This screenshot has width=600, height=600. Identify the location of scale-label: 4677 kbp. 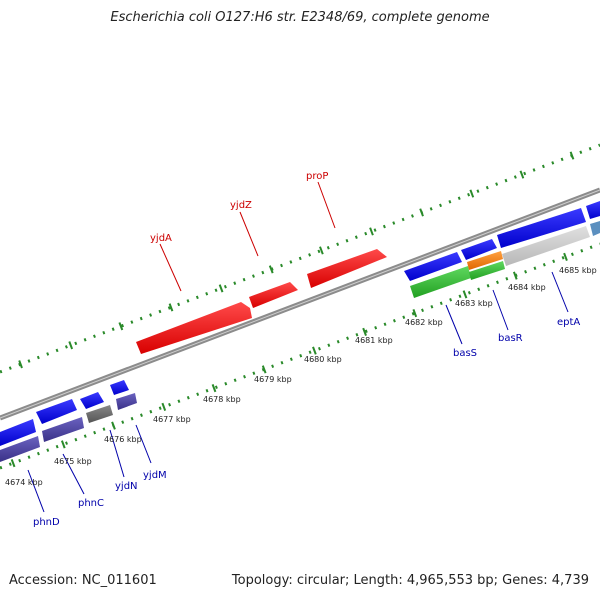
(172, 419).